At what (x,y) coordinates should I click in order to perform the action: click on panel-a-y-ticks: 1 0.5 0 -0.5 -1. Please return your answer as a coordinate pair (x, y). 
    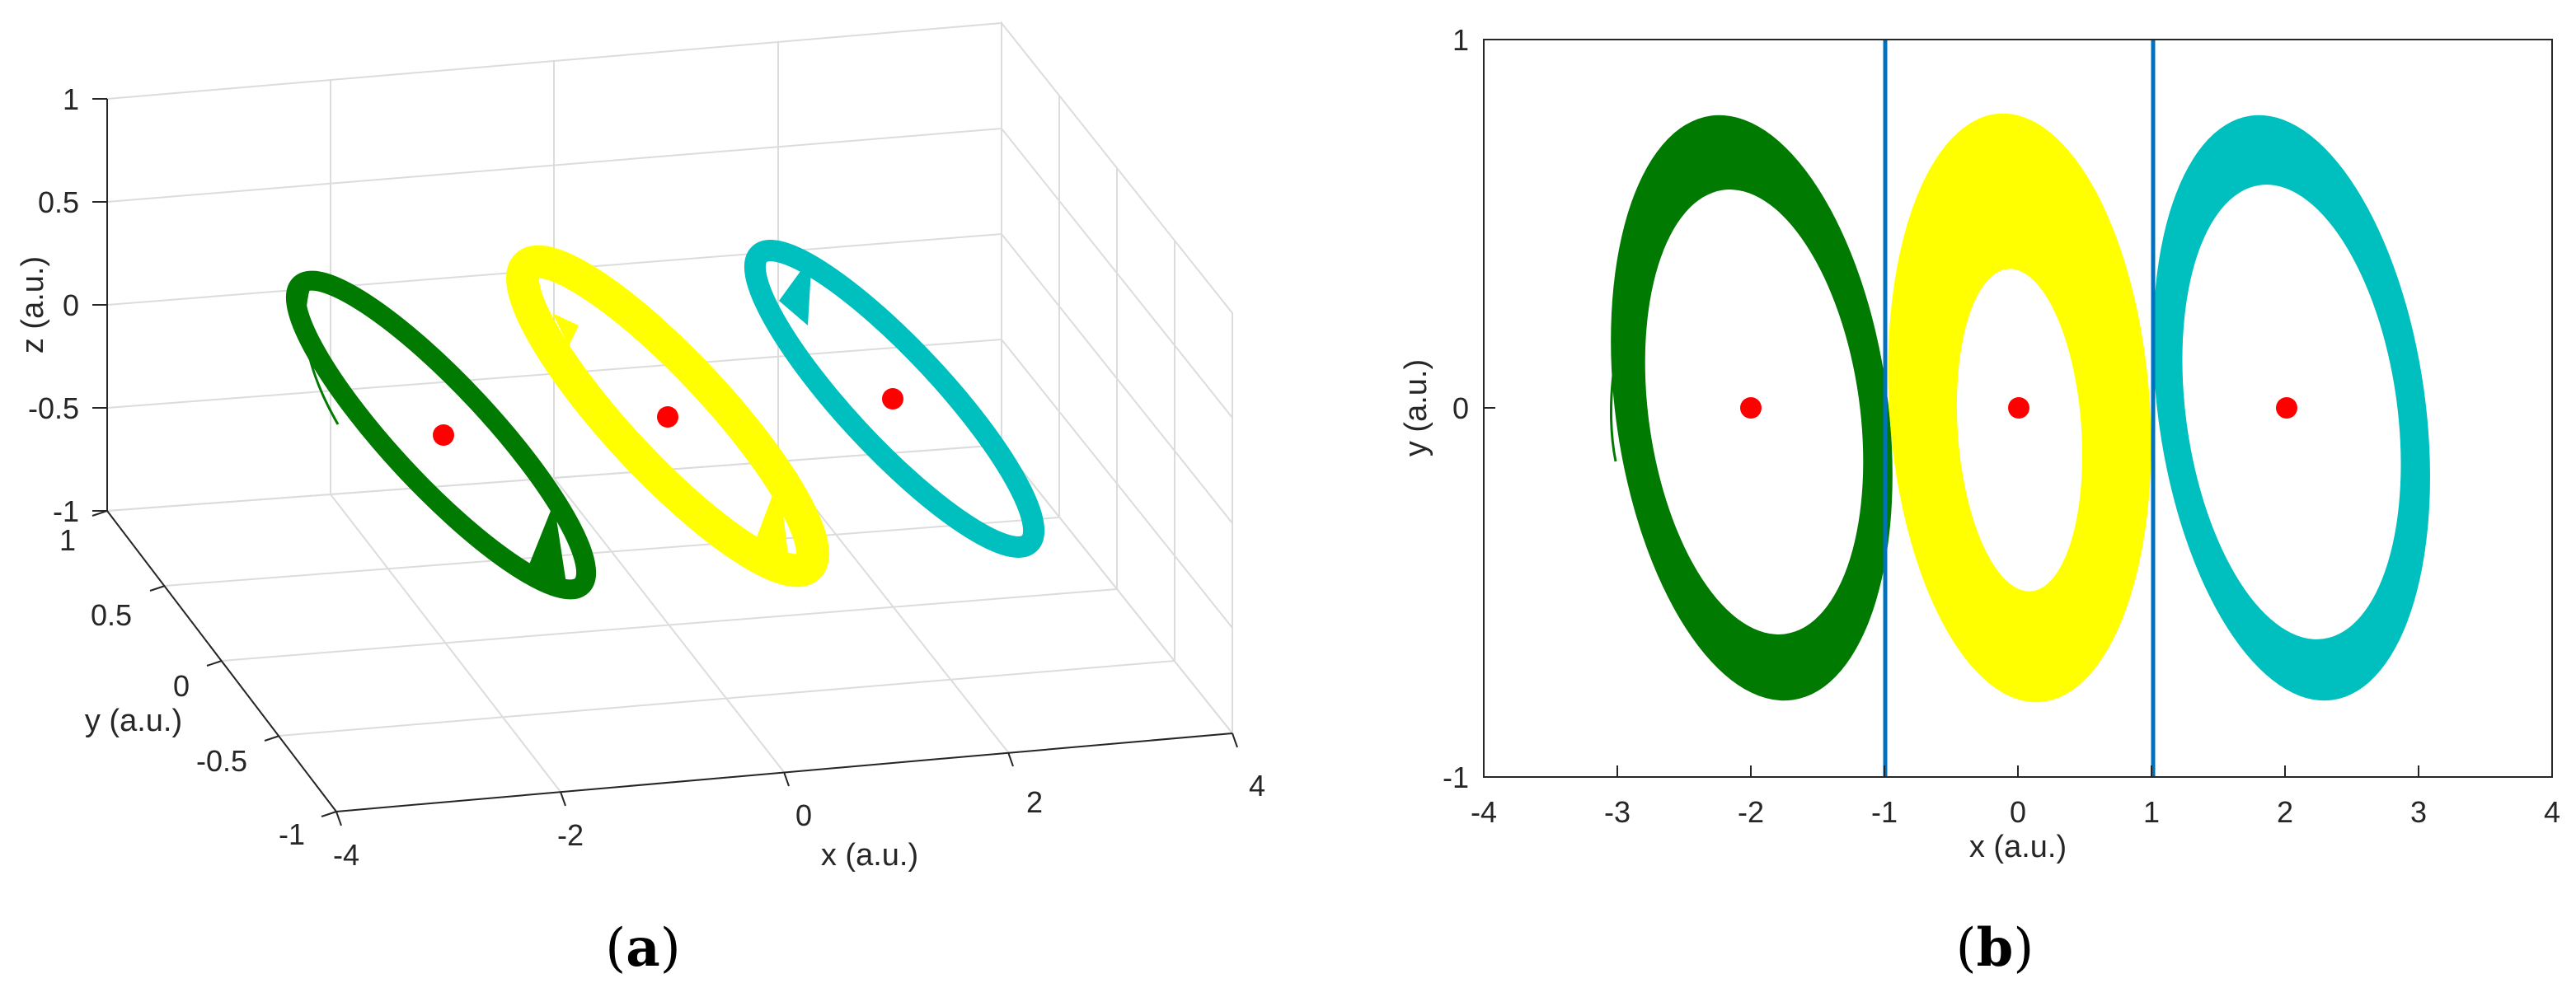
    Looking at the image, I should click on (182, 687).